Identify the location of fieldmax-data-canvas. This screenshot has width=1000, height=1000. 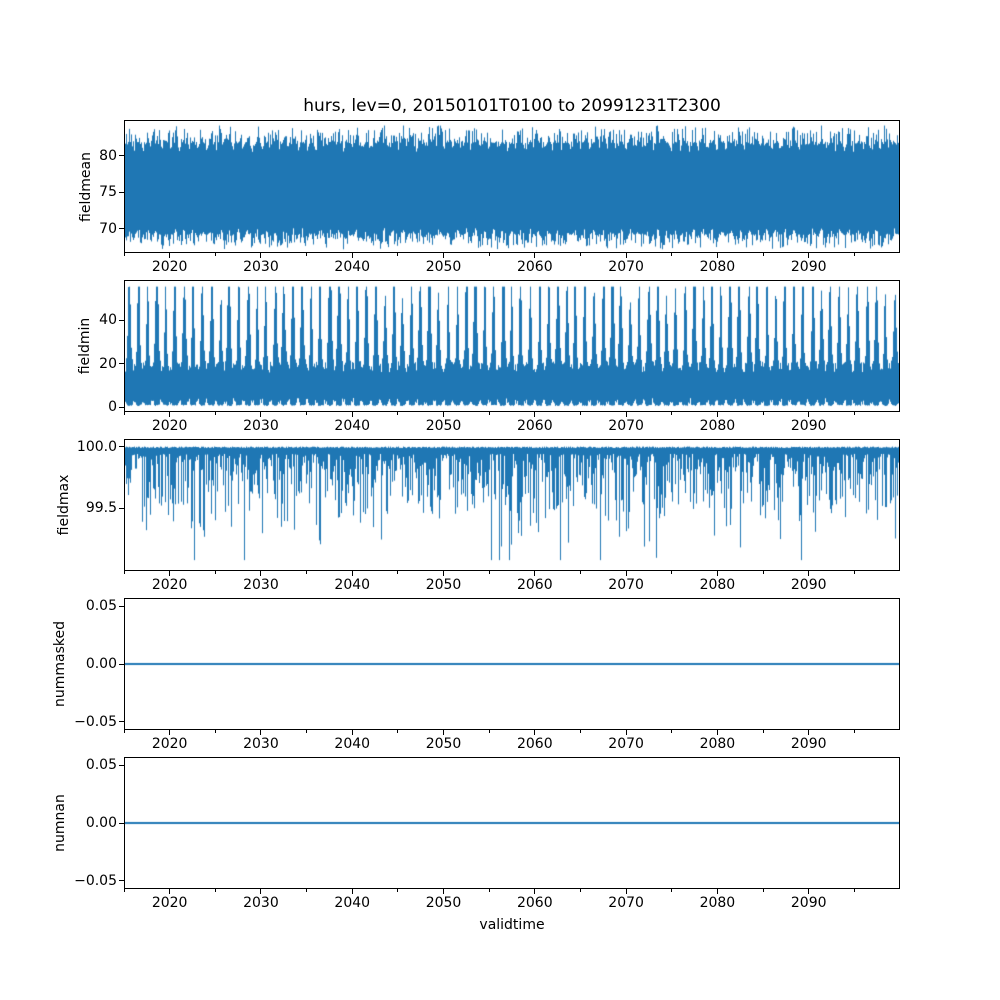
(512, 505).